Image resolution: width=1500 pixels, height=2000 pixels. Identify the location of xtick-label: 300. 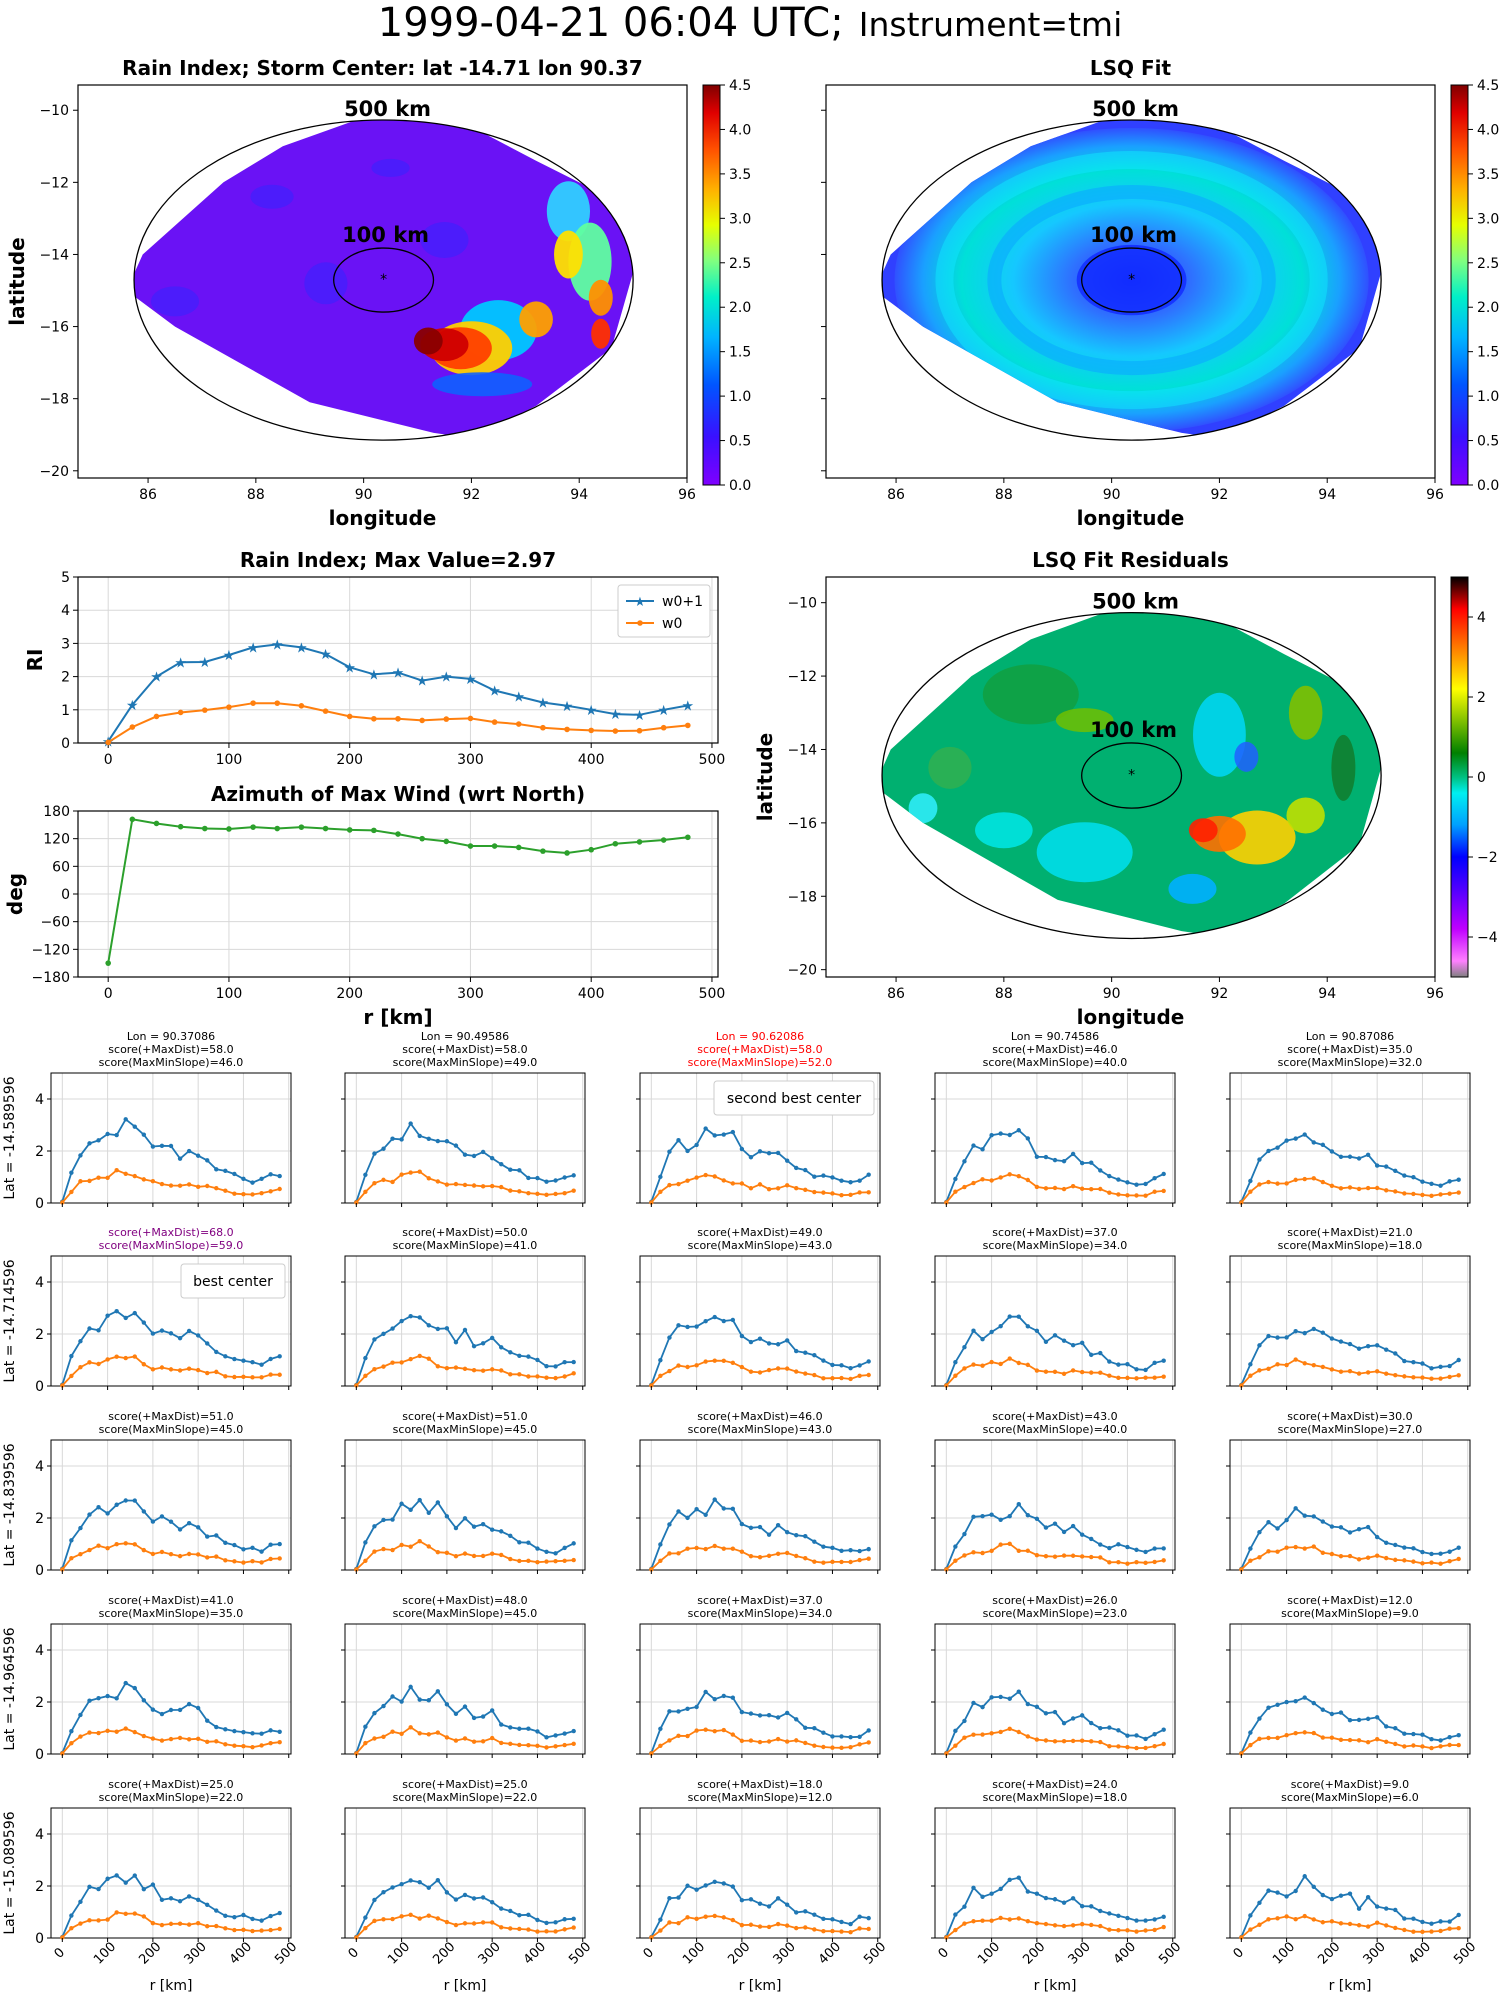
(196, 1953).